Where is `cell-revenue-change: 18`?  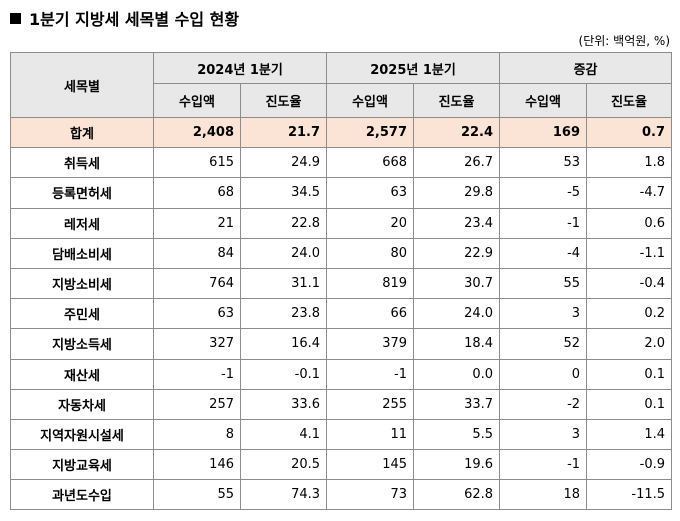
cell-revenue-change: 18 is located at coordinates (543, 495).